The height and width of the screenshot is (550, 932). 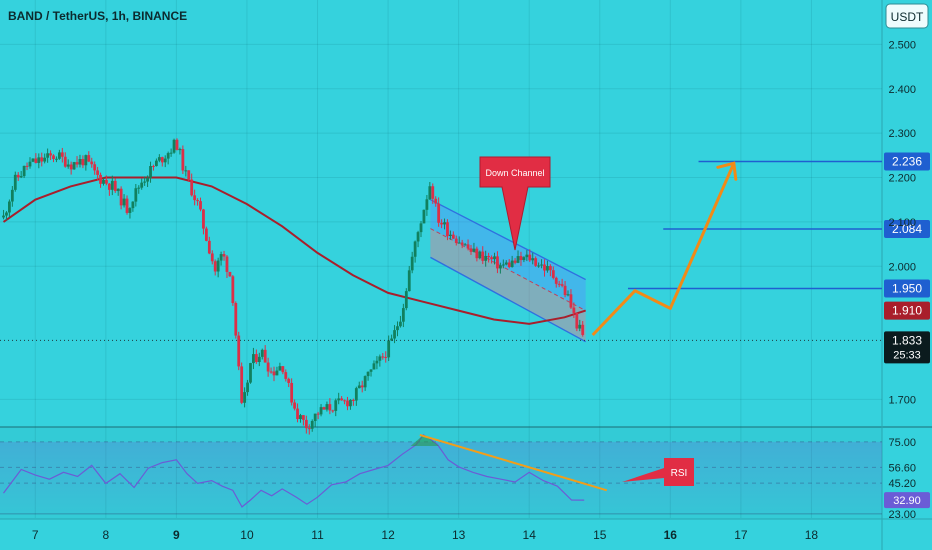 What do you see at coordinates (513, 462) in the screenshot?
I see `rsi-trendline` at bounding box center [513, 462].